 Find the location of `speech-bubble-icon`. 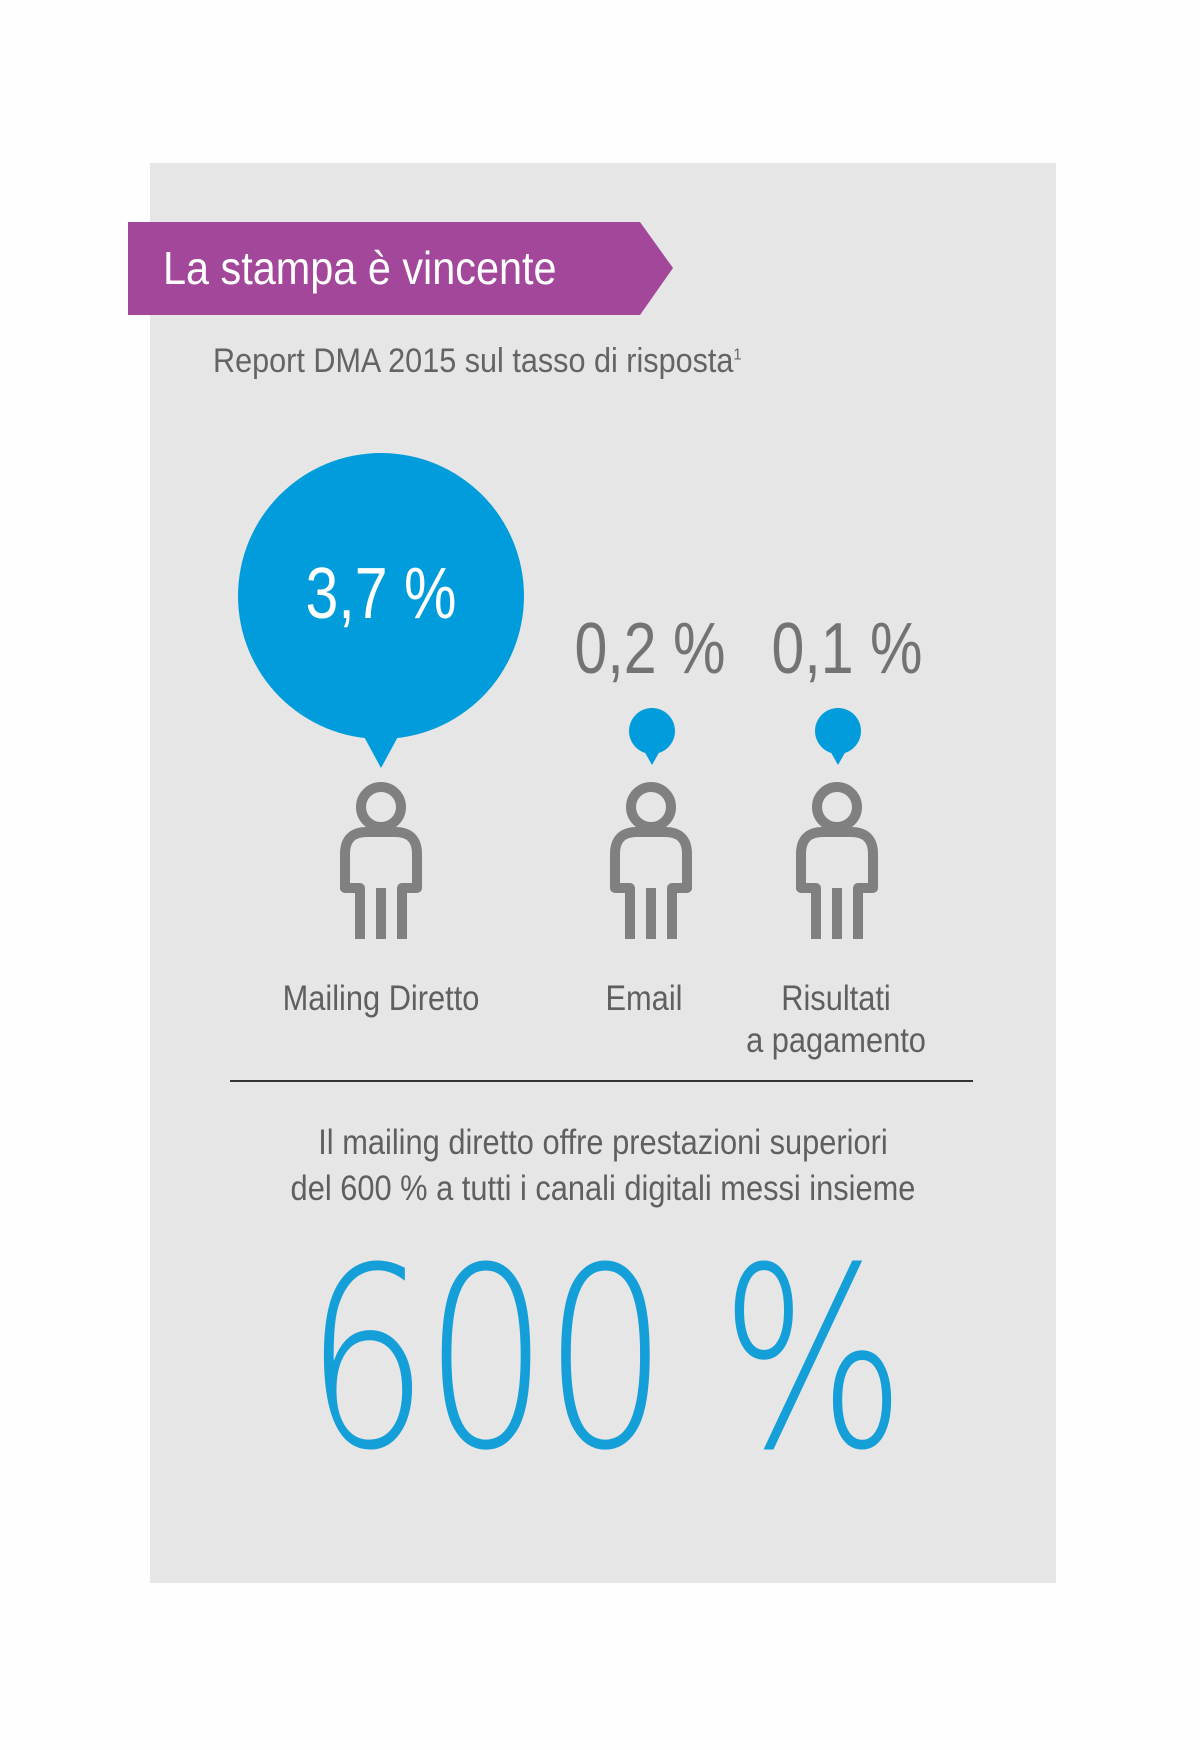

speech-bubble-icon is located at coordinates (381, 610).